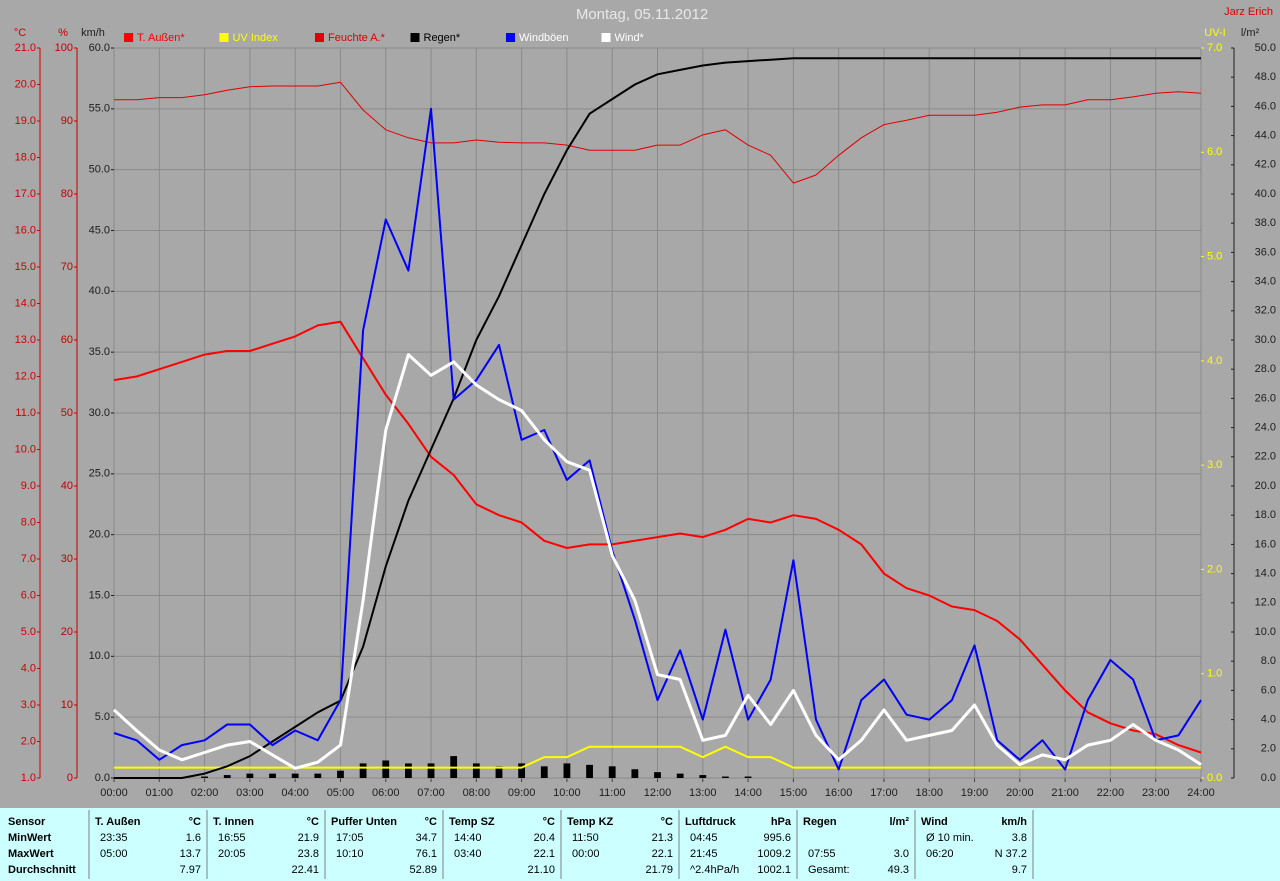  What do you see at coordinates (1268, 690) in the screenshot?
I see `y-tick-label: 6.0` at bounding box center [1268, 690].